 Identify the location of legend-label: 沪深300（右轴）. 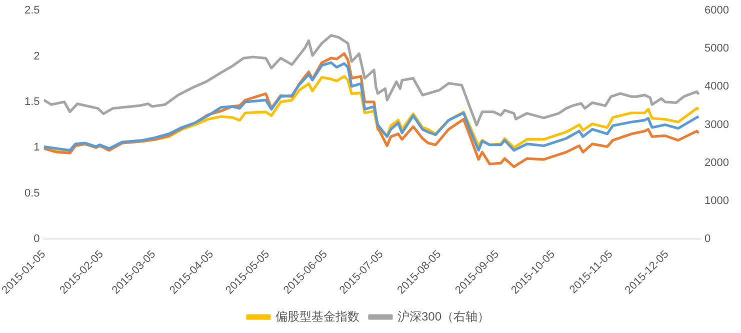
(443, 316).